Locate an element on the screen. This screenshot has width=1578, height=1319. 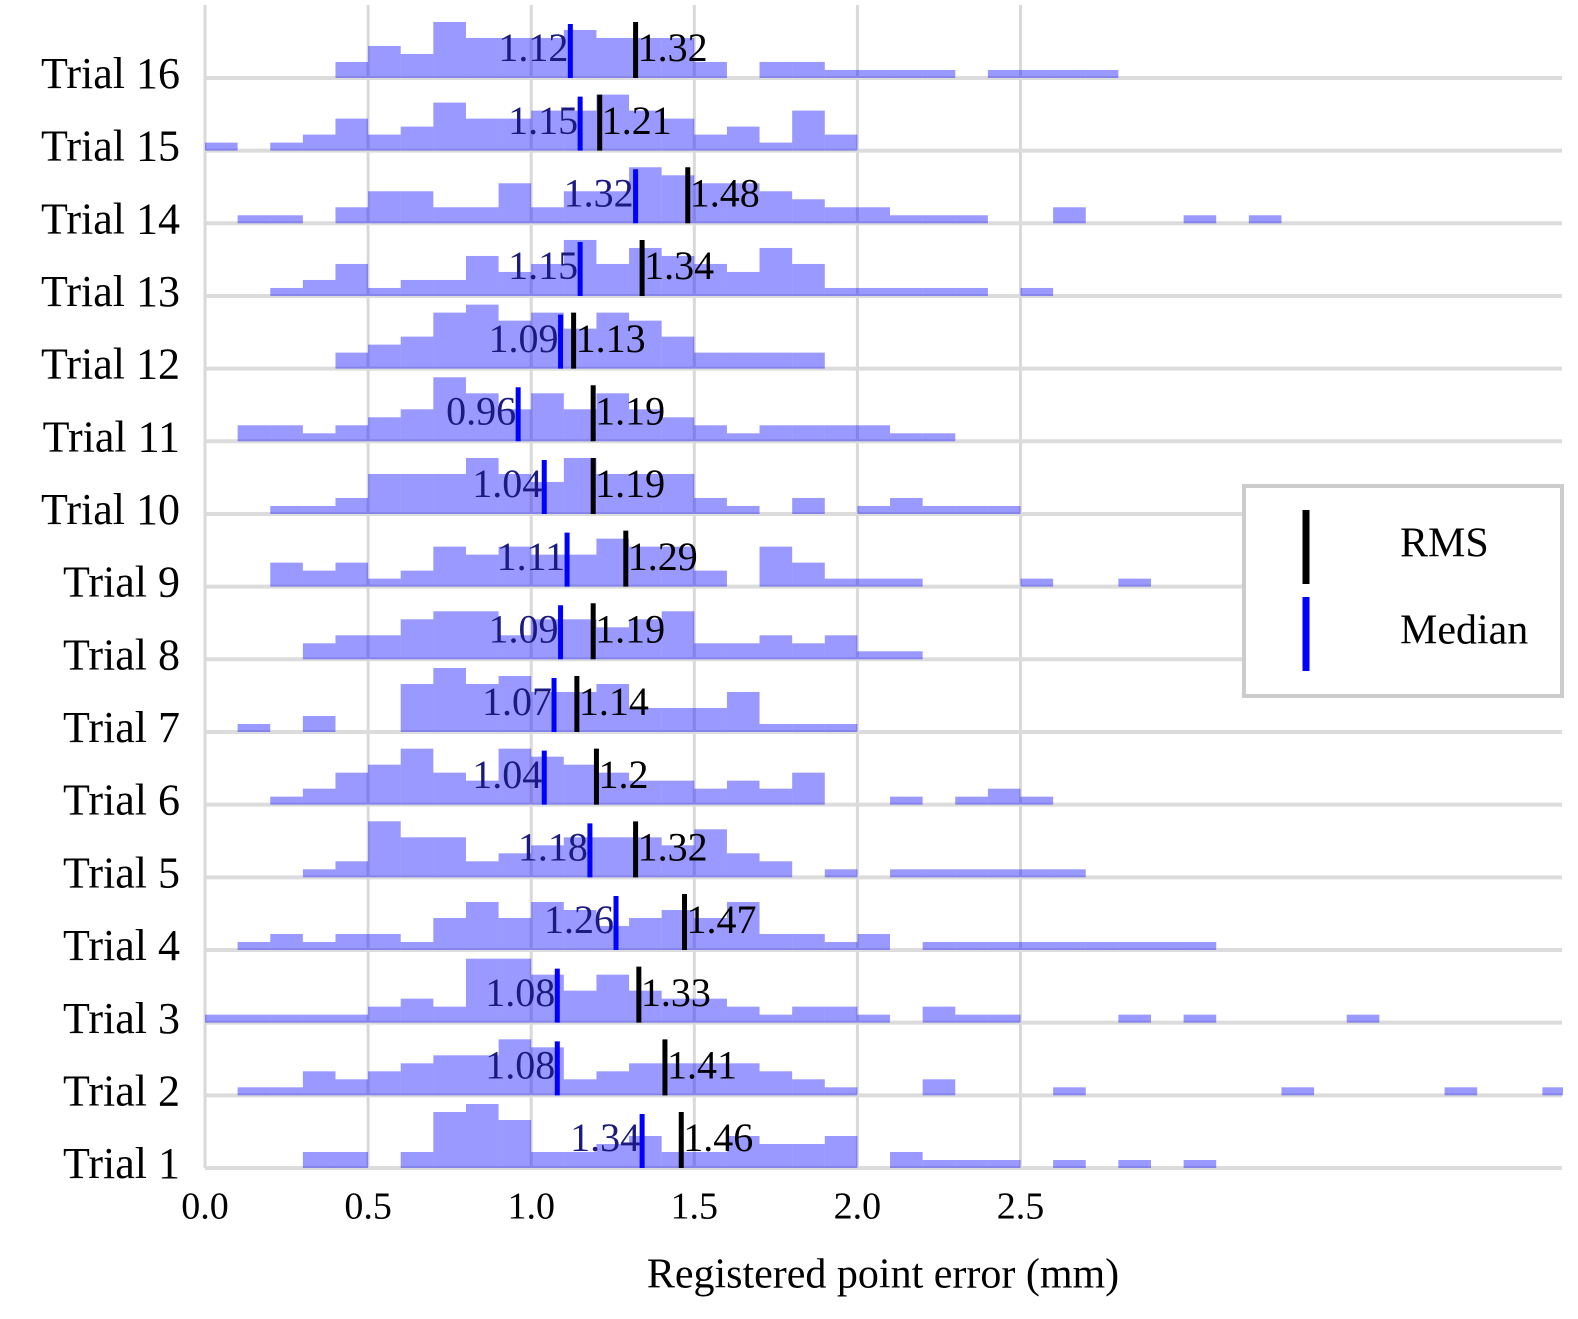
median-label: 1.09 is located at coordinates (524, 338).